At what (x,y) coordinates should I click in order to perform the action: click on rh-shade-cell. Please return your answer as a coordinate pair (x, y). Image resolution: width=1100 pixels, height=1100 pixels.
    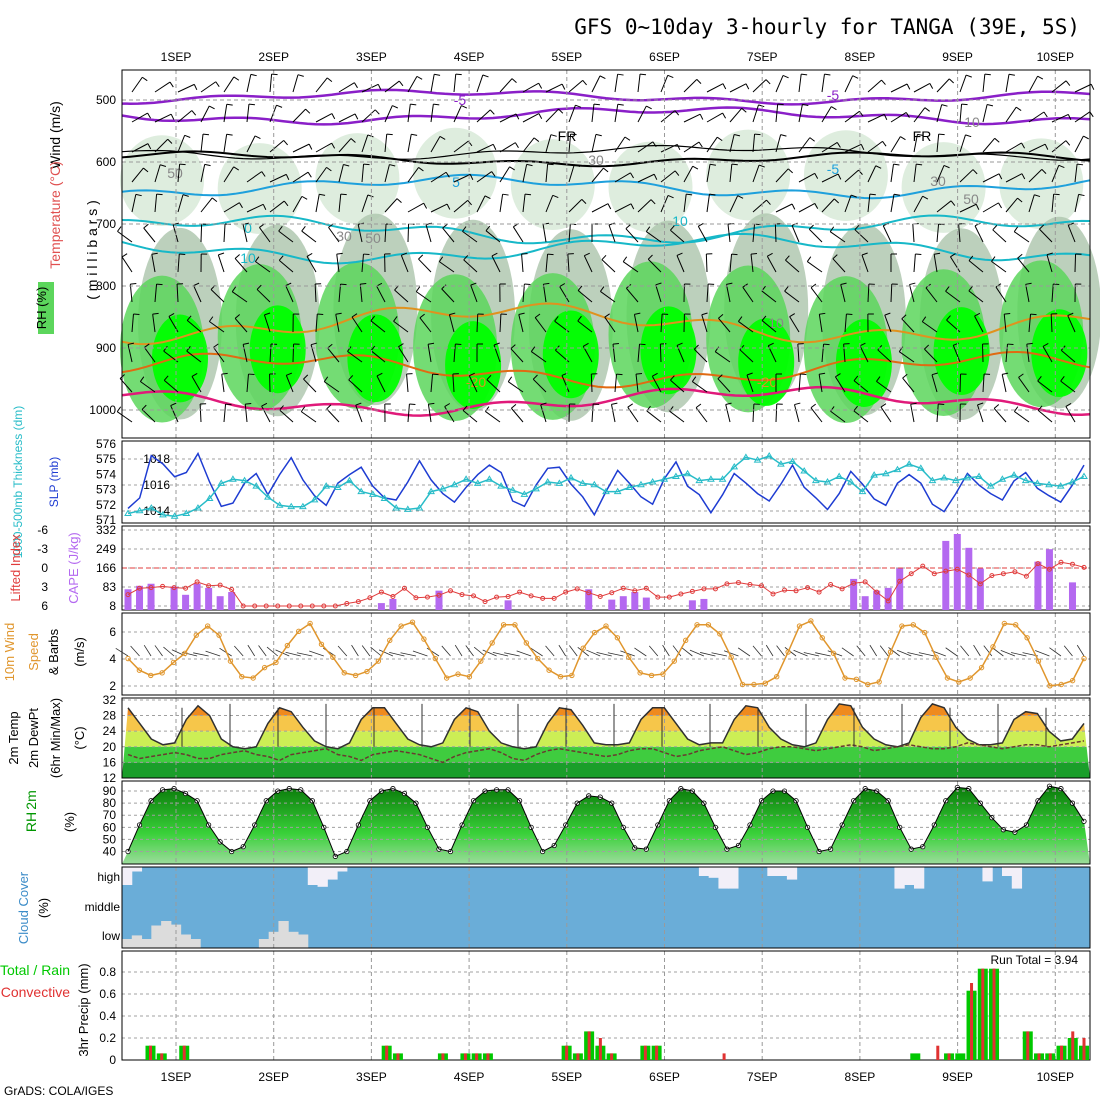
    Looking at the image, I should click on (455, 173).